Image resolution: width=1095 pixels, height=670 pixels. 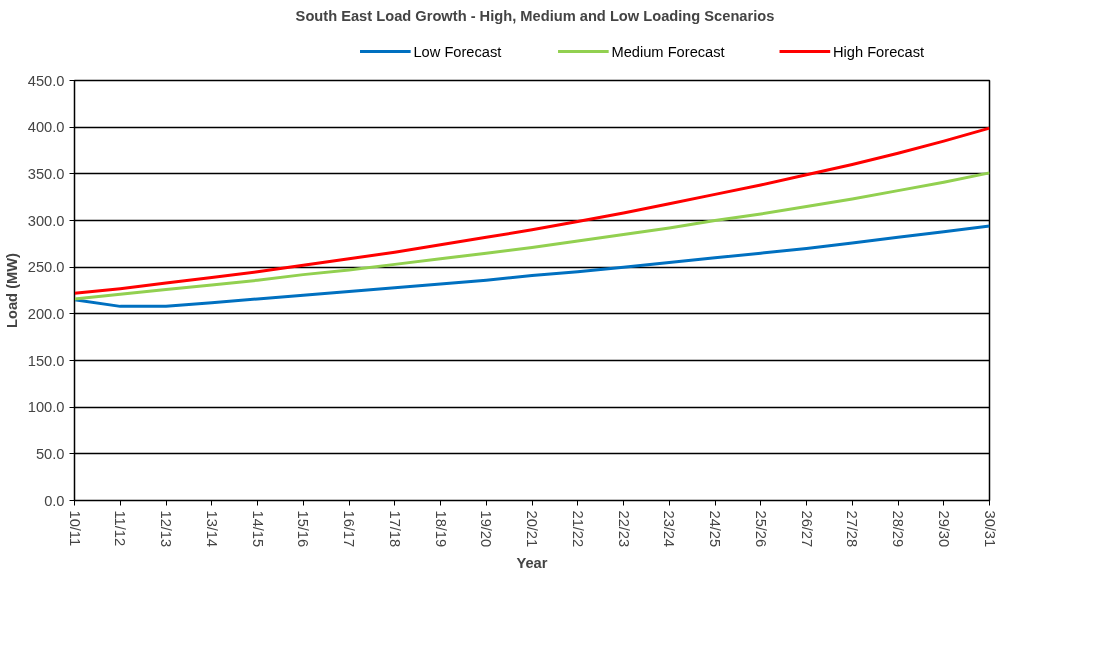 What do you see at coordinates (11, 290) in the screenshot?
I see `y-axis-title: Load (MW)` at bounding box center [11, 290].